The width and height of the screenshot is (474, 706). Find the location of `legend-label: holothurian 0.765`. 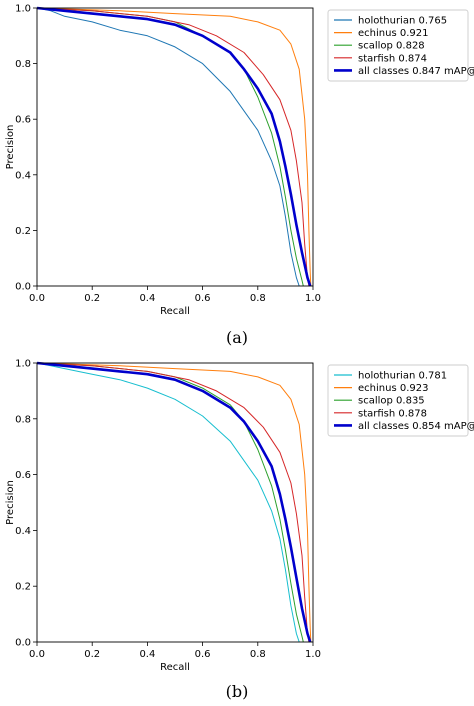

legend-label: holothurian 0.765 is located at coordinates (402, 21).